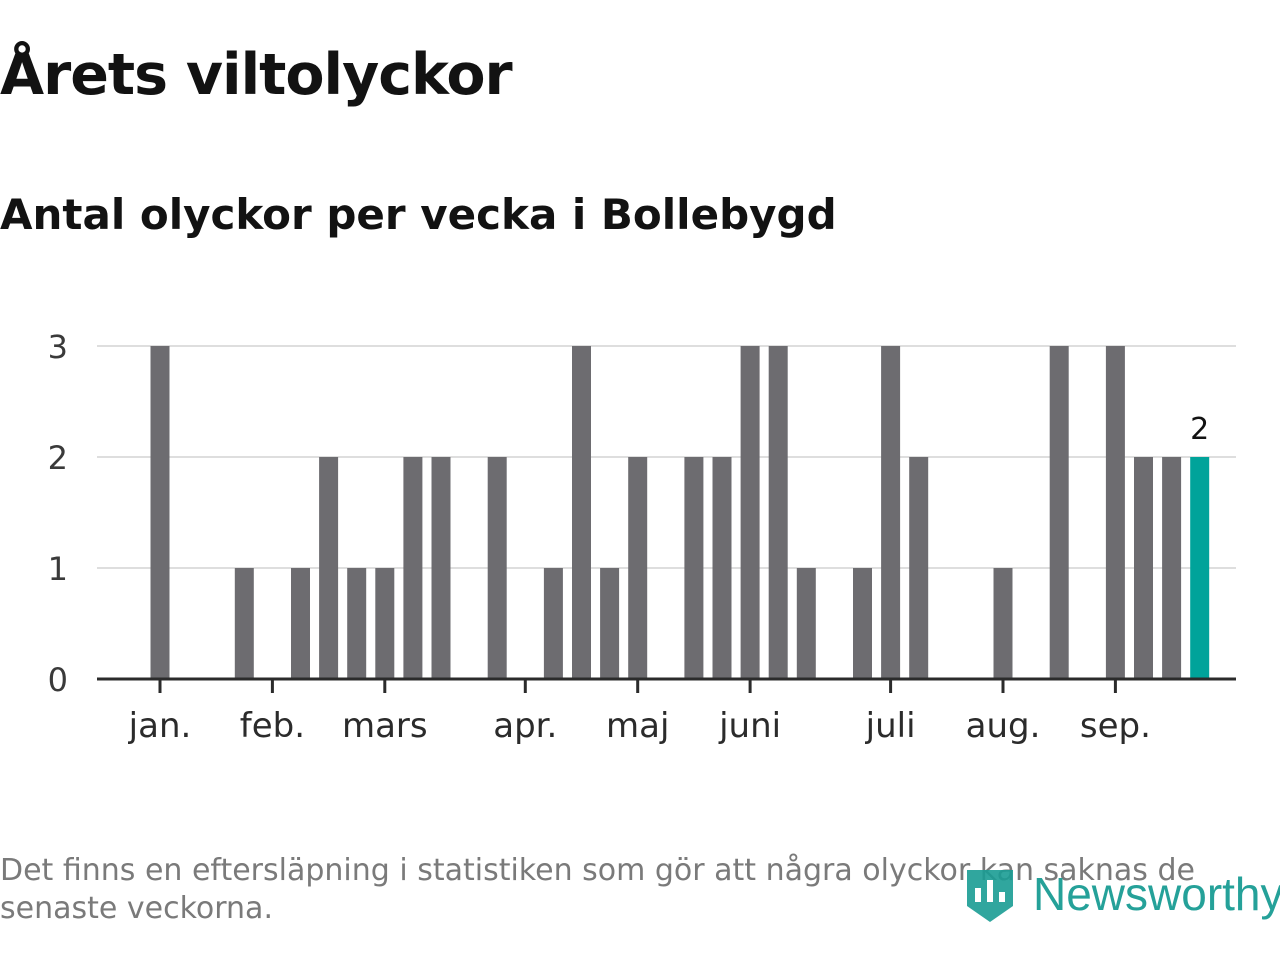  What do you see at coordinates (418, 214) in the screenshot?
I see `chart-subtitle: Antal olyckor per vecka i Bollebygd` at bounding box center [418, 214].